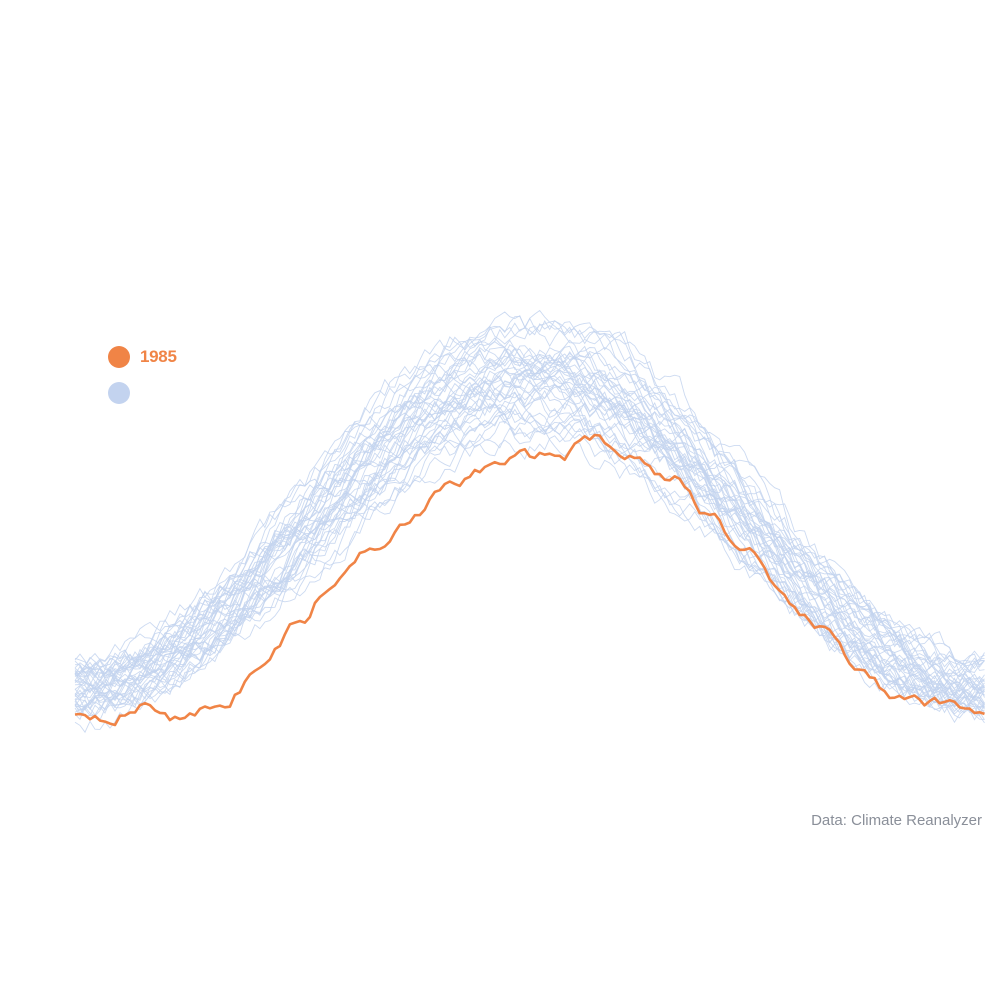 The width and height of the screenshot is (992, 992). Describe the element at coordinates (119, 357) in the screenshot. I see `legend-dot-highlight` at that location.